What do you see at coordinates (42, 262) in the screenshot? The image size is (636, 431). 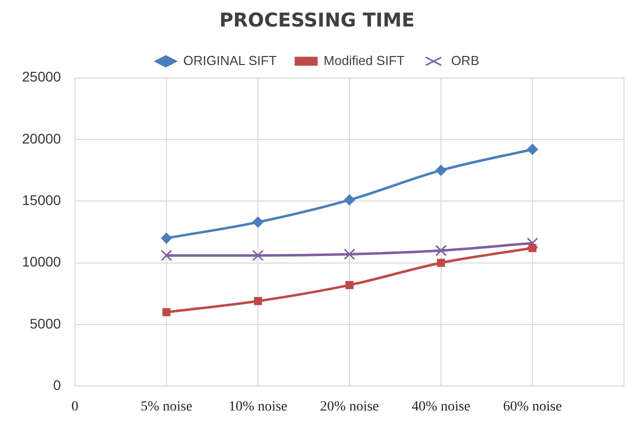 I see `y-tick-label: 10000` at bounding box center [42, 262].